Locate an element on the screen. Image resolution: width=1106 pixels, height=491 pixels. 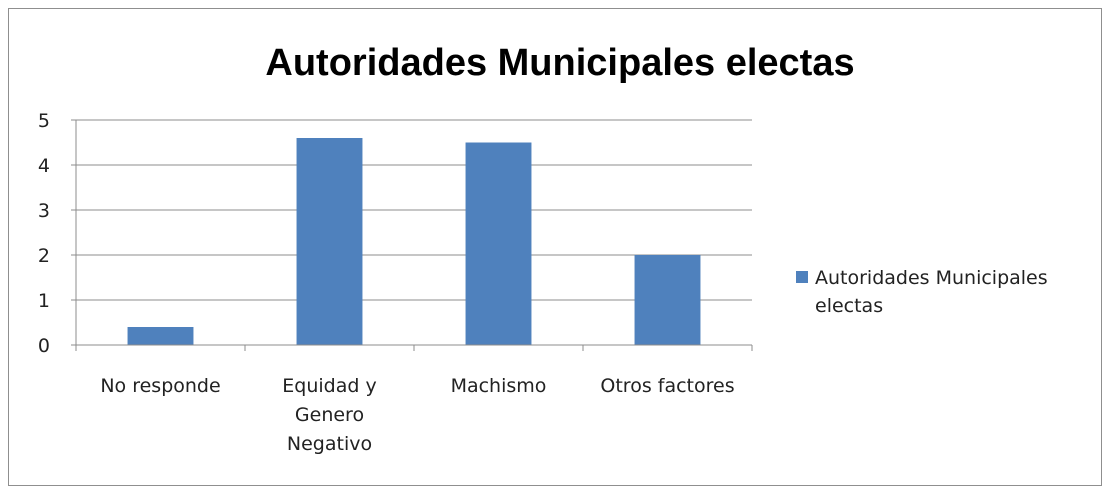
legend-swatch is located at coordinates (802, 277).